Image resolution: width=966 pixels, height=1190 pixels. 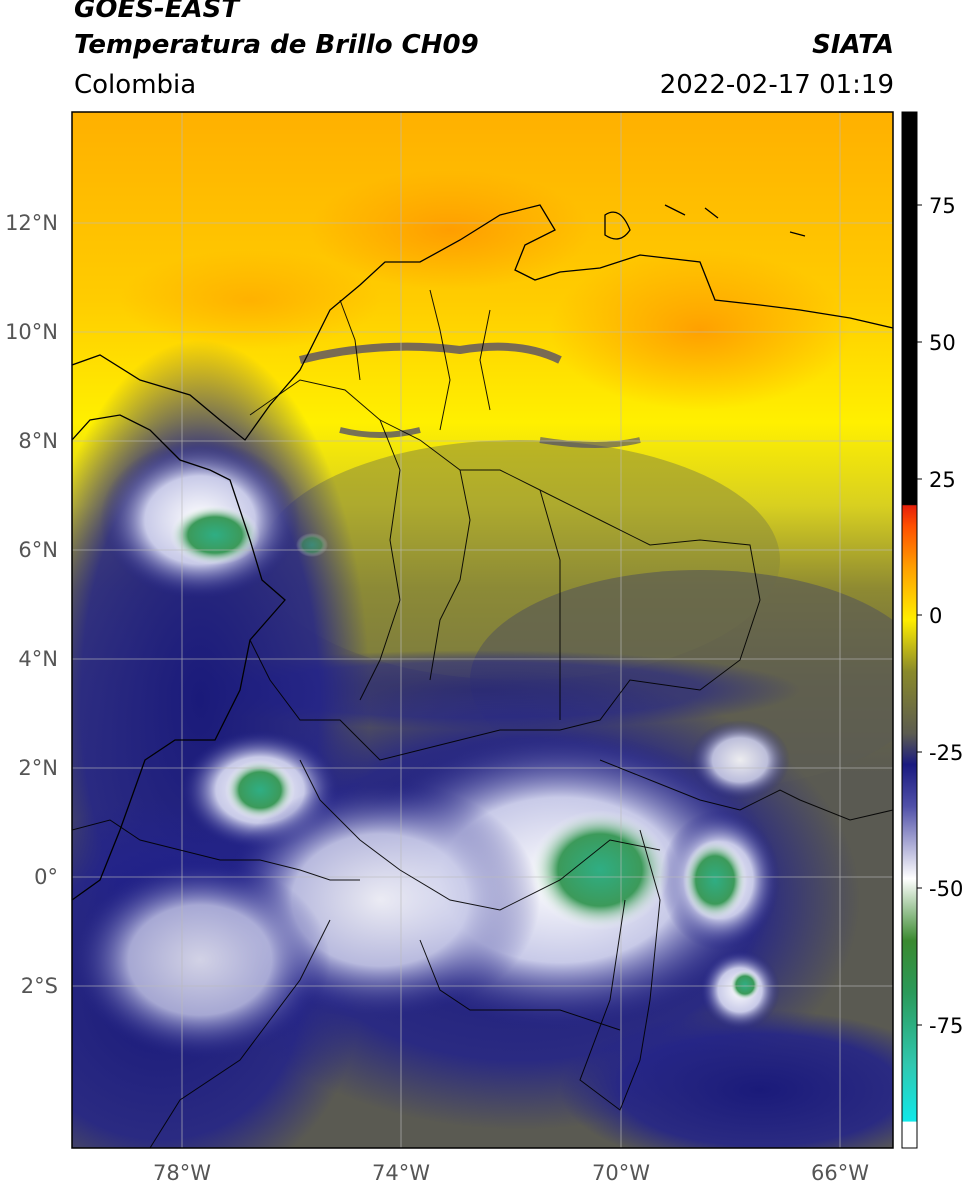 What do you see at coordinates (157, 12) in the screenshot?
I see `satellite-title: GOES-EAST` at bounding box center [157, 12].